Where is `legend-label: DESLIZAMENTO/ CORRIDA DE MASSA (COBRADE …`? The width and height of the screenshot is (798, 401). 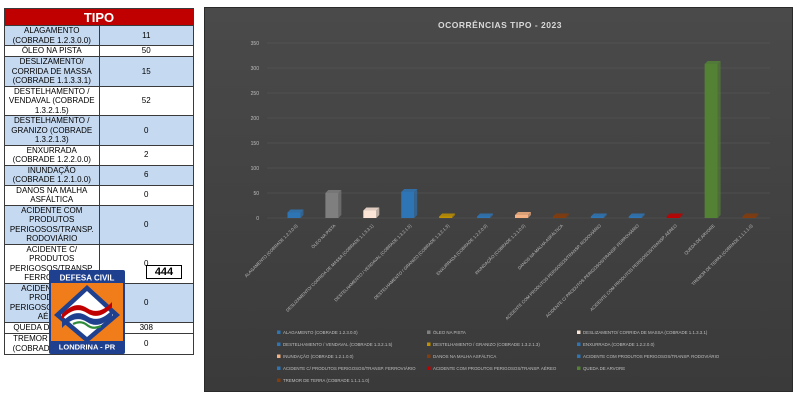
legend-label: DESLIZAMENTO/ CORRIDA DE MASSA (COBRADE … is located at coordinates (645, 332).